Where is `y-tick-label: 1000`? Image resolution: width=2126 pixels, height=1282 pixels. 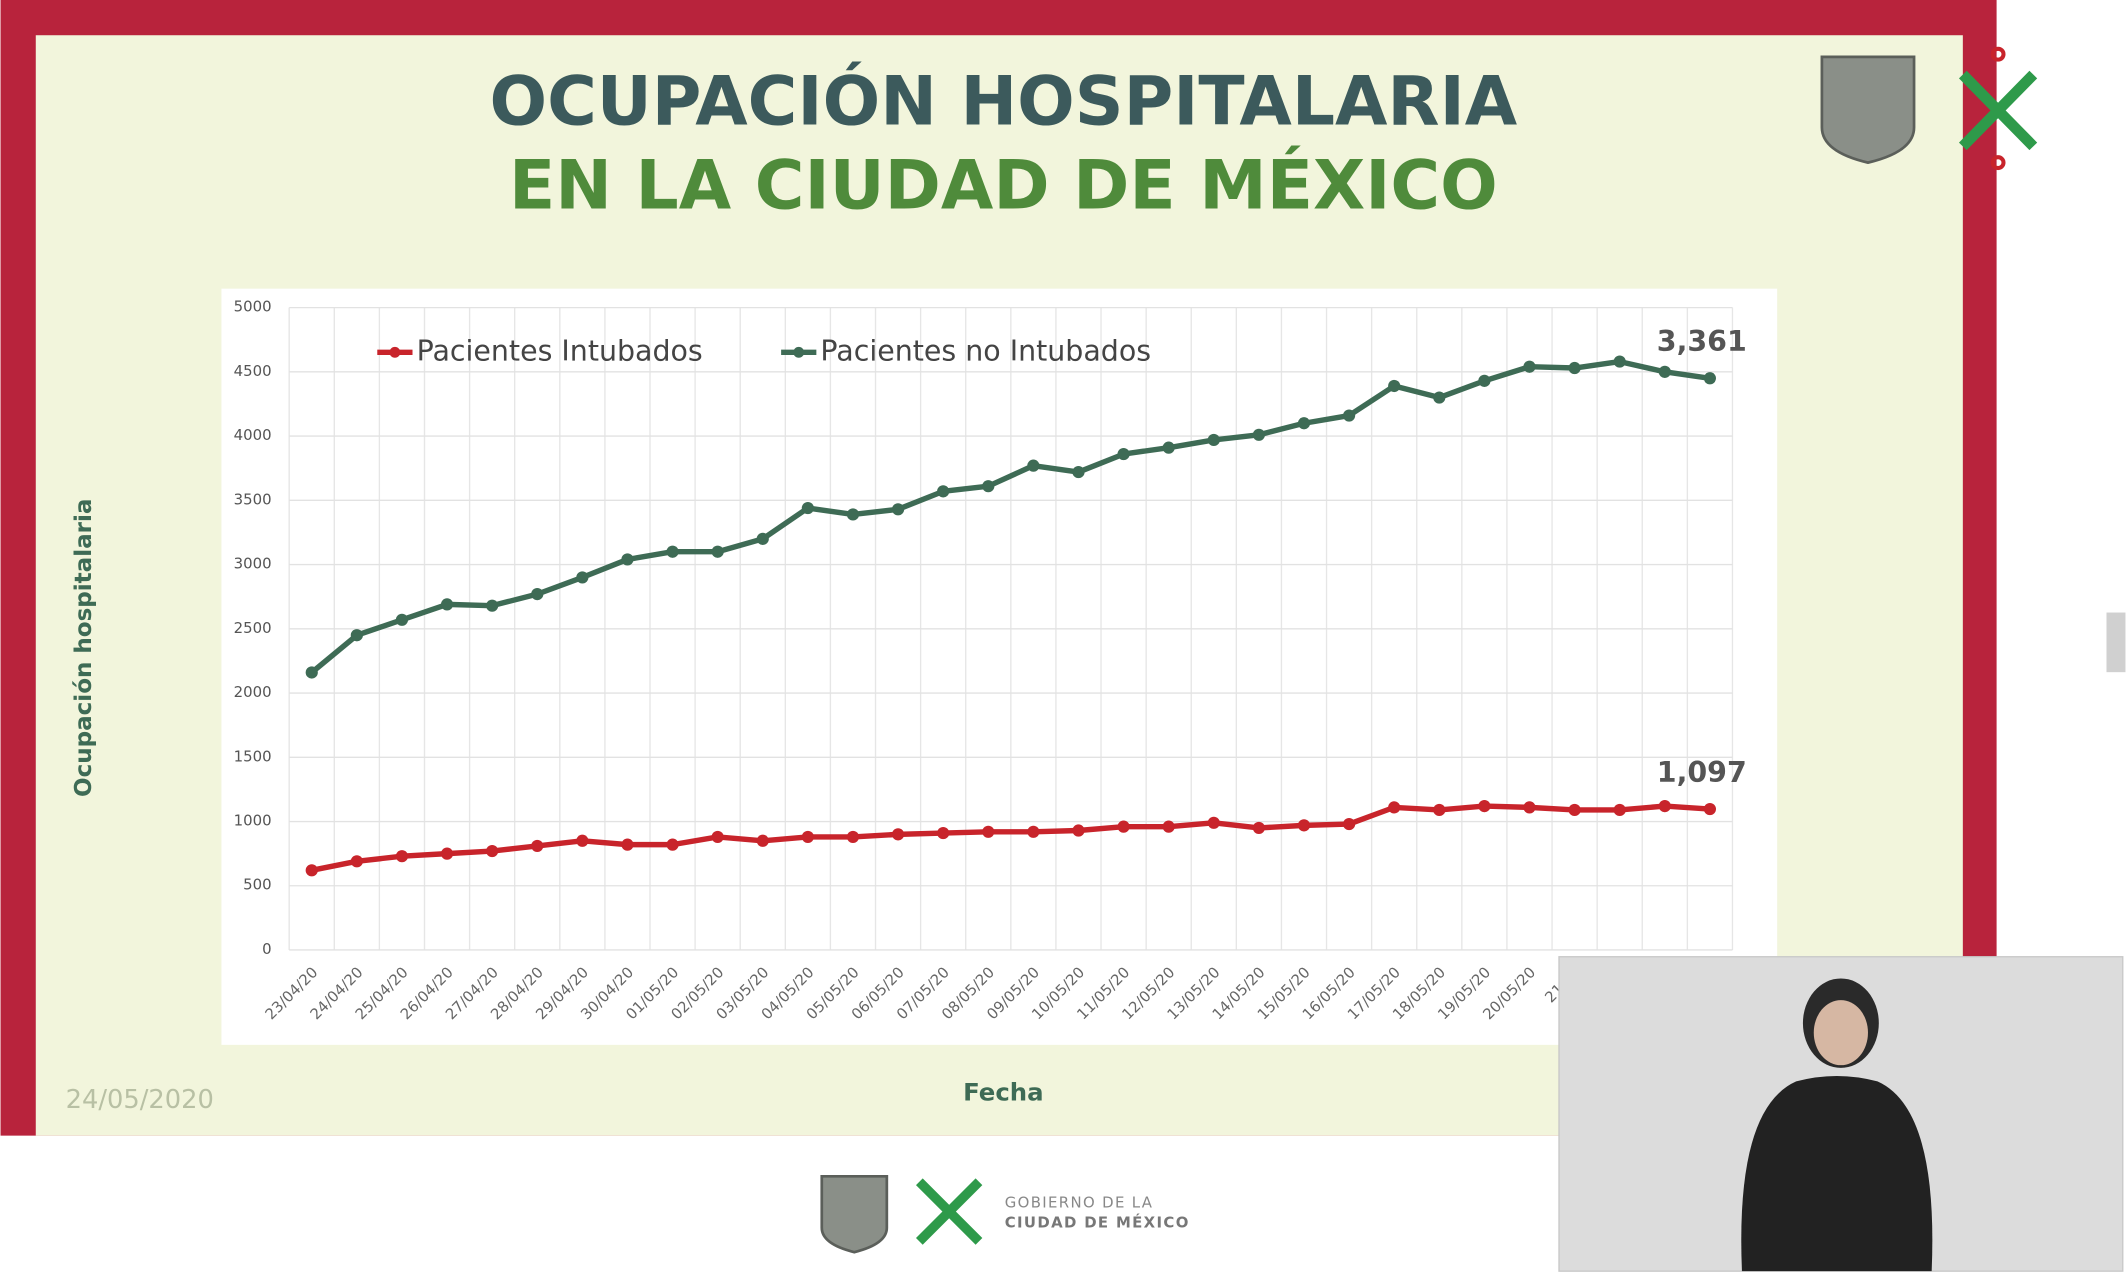
y-tick-label: 1000 is located at coordinates (253, 821).